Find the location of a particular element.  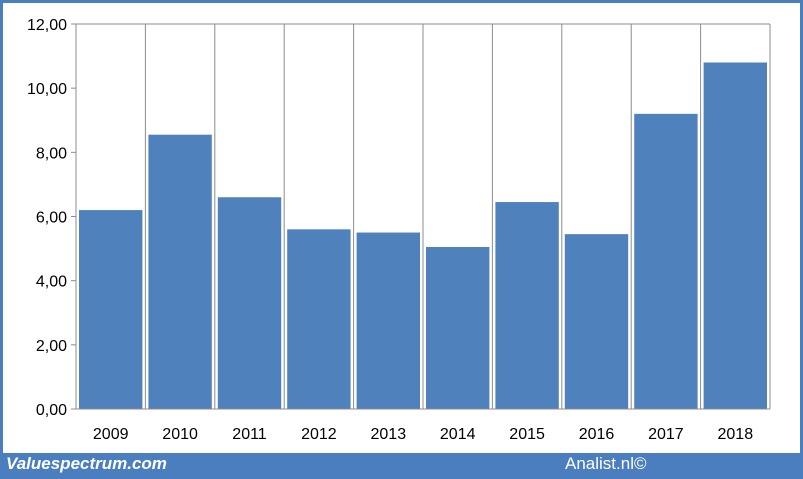

bar-2013 is located at coordinates (388, 320).